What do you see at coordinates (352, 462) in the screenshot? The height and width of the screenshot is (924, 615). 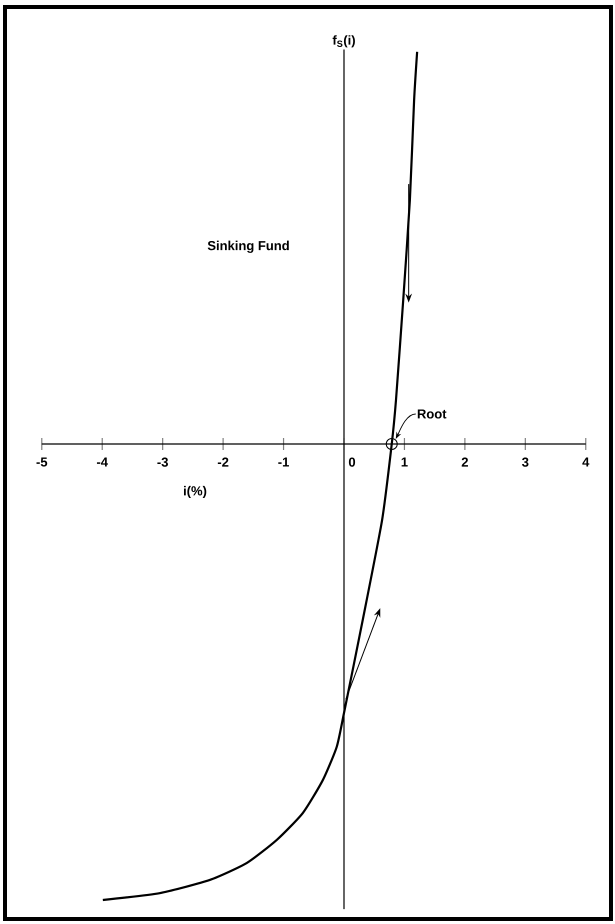 I see `x-tick-label: 0` at bounding box center [352, 462].